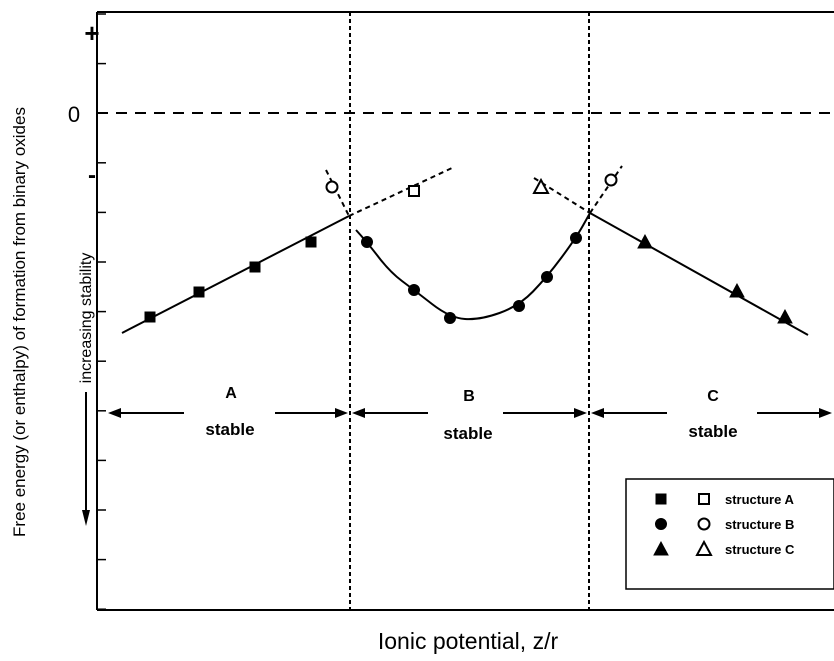  I want to click on y-ticks, so click(101, 311).